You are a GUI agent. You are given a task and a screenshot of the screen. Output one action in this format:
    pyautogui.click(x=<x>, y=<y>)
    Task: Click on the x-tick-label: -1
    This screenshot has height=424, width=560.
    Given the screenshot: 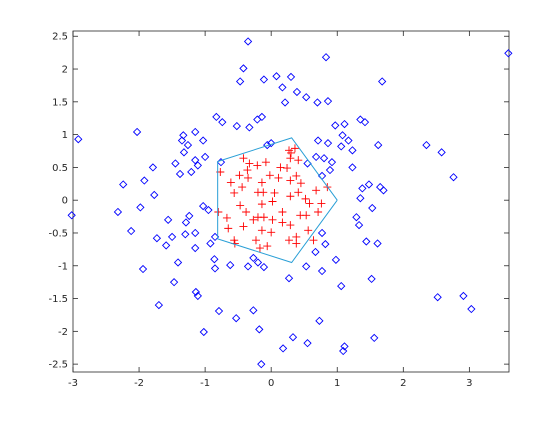 What is the action you would take?
    pyautogui.click(x=205, y=383)
    